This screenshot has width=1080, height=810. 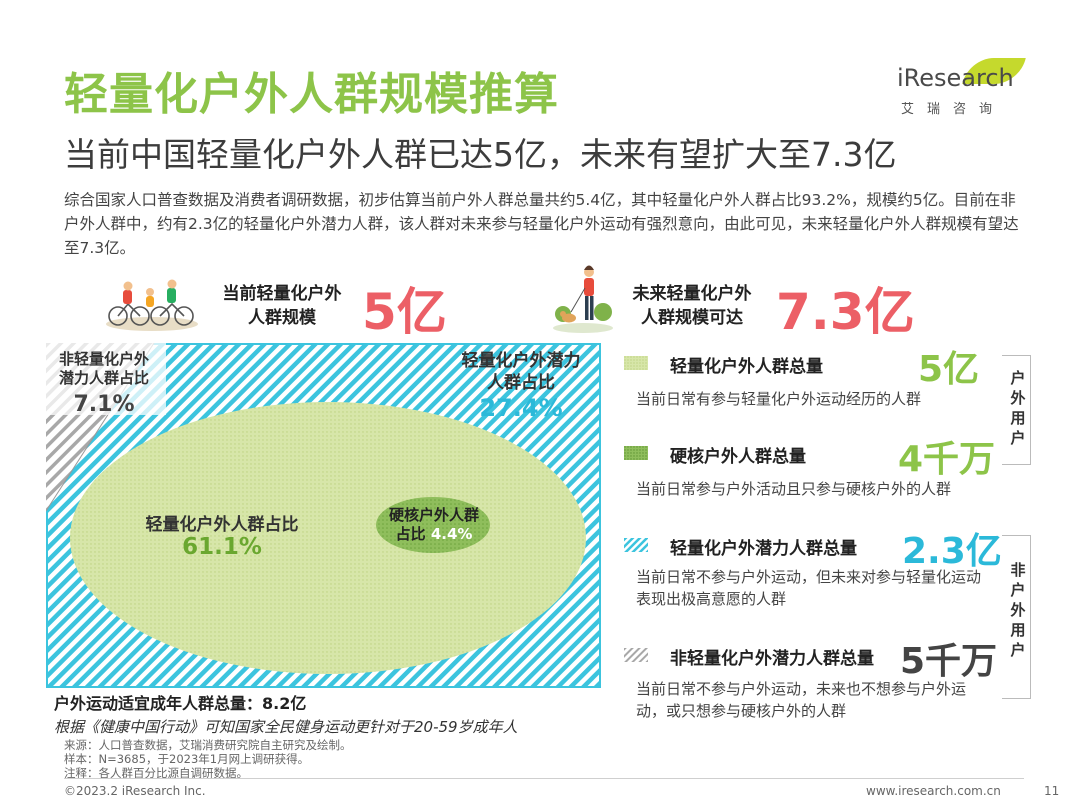 I want to click on legend-title-non-light-potential: 非轻量化户外潜力人群总量, so click(x=772, y=659).